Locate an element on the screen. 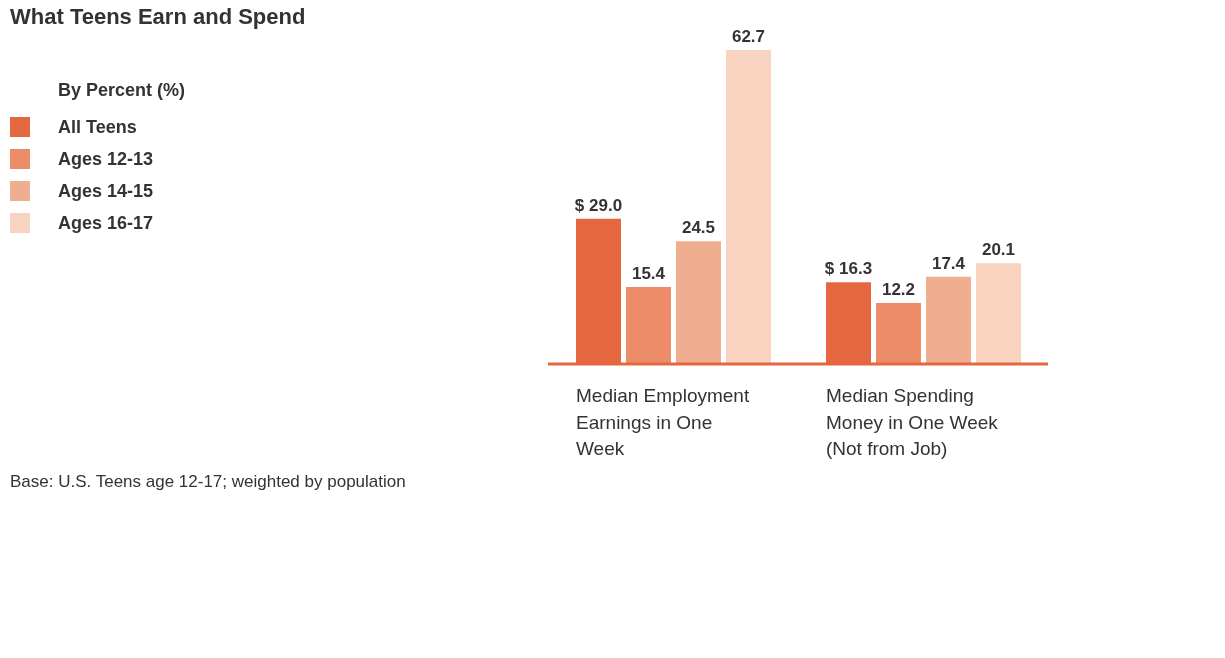 The height and width of the screenshot is (658, 1225). x-tick-label: Median Spending Money in One Week (Not from Job) is located at coordinates (912, 422).